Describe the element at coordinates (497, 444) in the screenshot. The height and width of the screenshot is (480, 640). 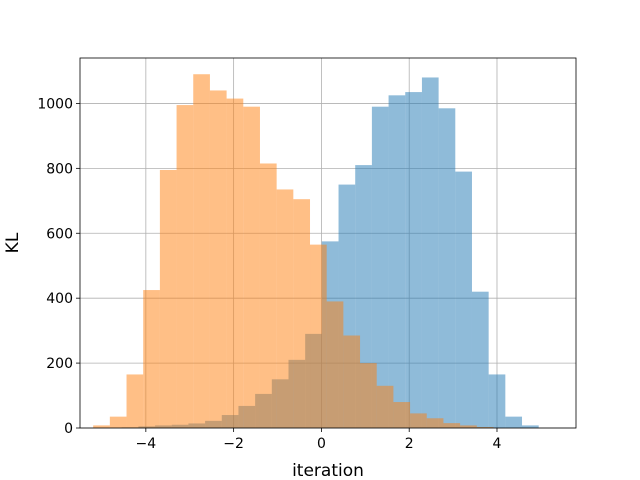
I see `x-tick-label: 4` at that location.